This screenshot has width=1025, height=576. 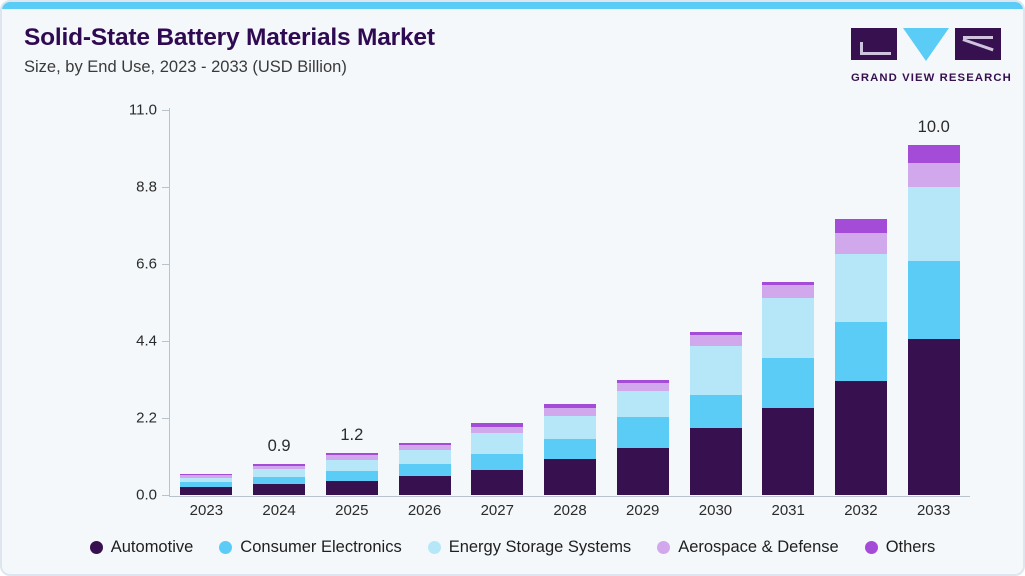 What do you see at coordinates (321, 547) in the screenshot?
I see `legend-label: Consumer Electronics` at bounding box center [321, 547].